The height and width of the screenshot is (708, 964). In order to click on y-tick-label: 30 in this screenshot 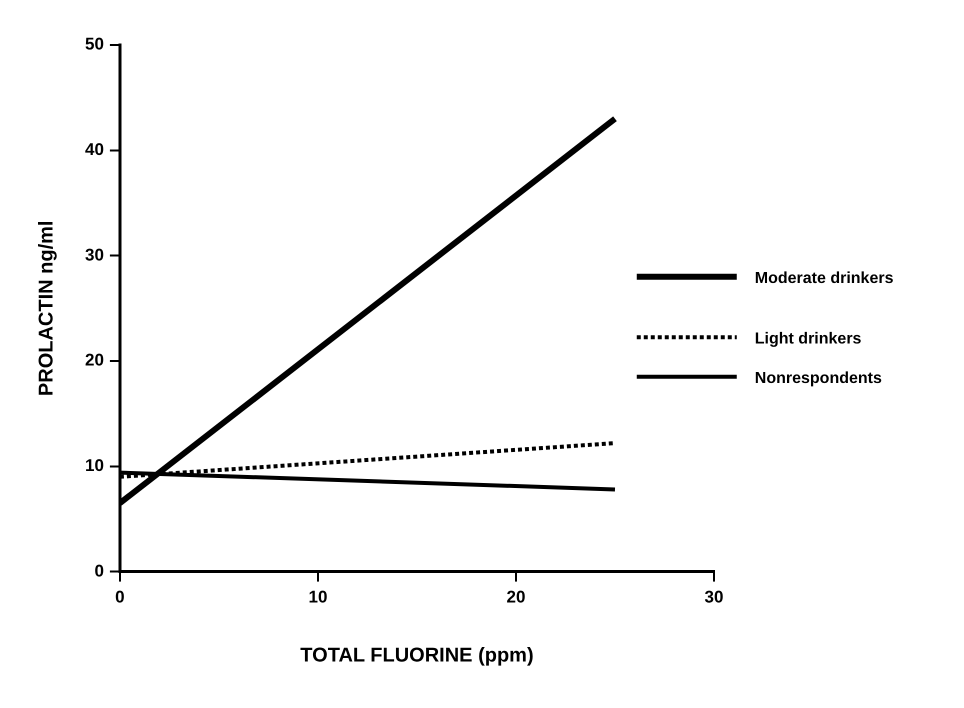, I will do `click(94, 254)`.